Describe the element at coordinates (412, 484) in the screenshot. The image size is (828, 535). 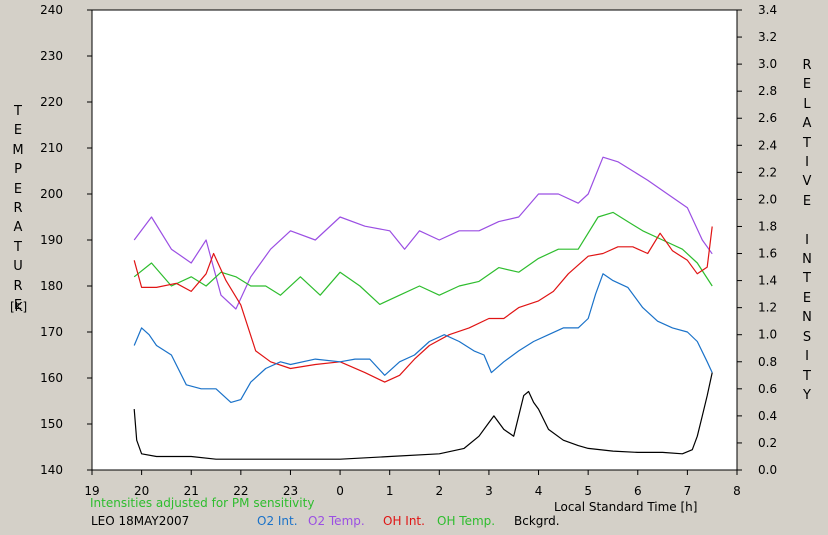
I see `x-axis: 19 20 21 22 23 0 1 2 3 4 5 6 7 8` at that location.